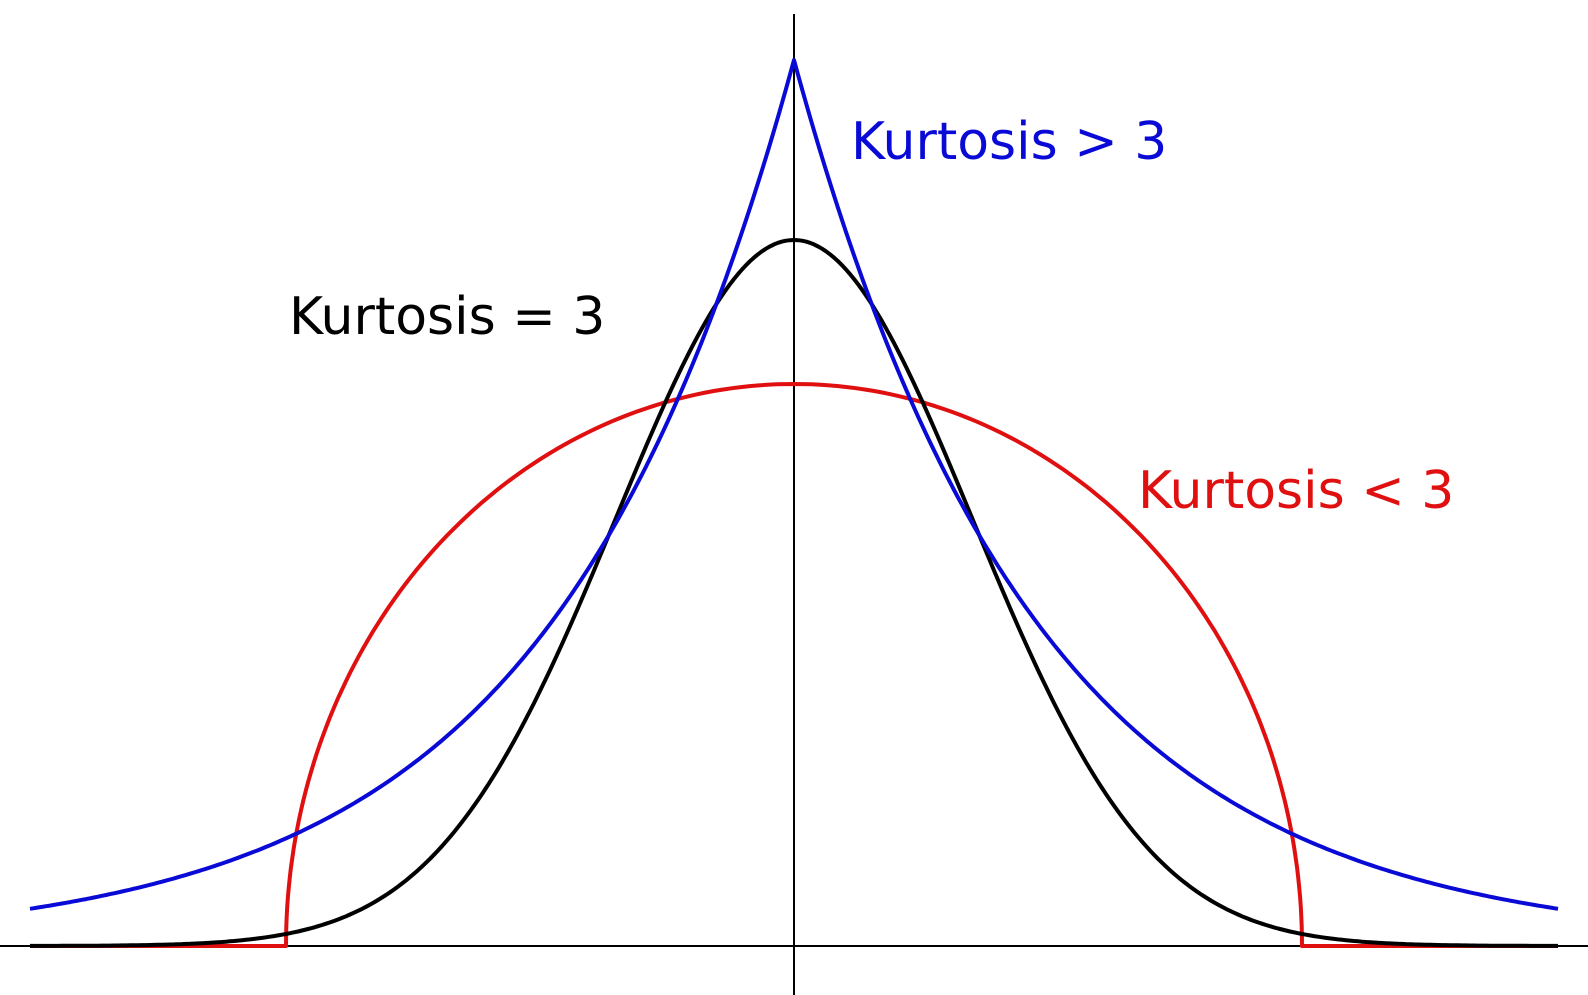  Describe the element at coordinates (1296, 491) in the screenshot. I see `label-kurtosis-less-than-3: Kurtosis < 3` at that location.